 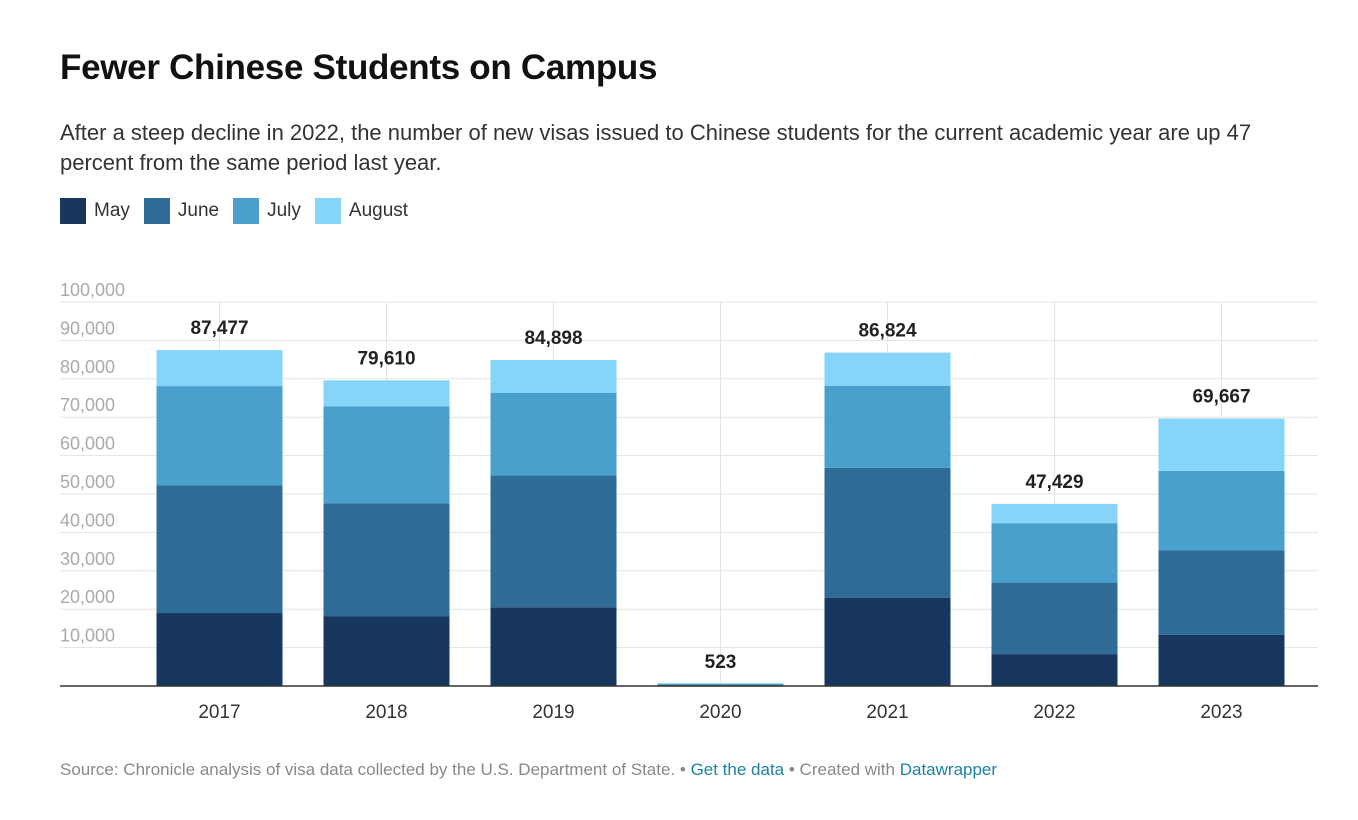 What do you see at coordinates (386, 651) in the screenshot?
I see `bar-may-2018` at bounding box center [386, 651].